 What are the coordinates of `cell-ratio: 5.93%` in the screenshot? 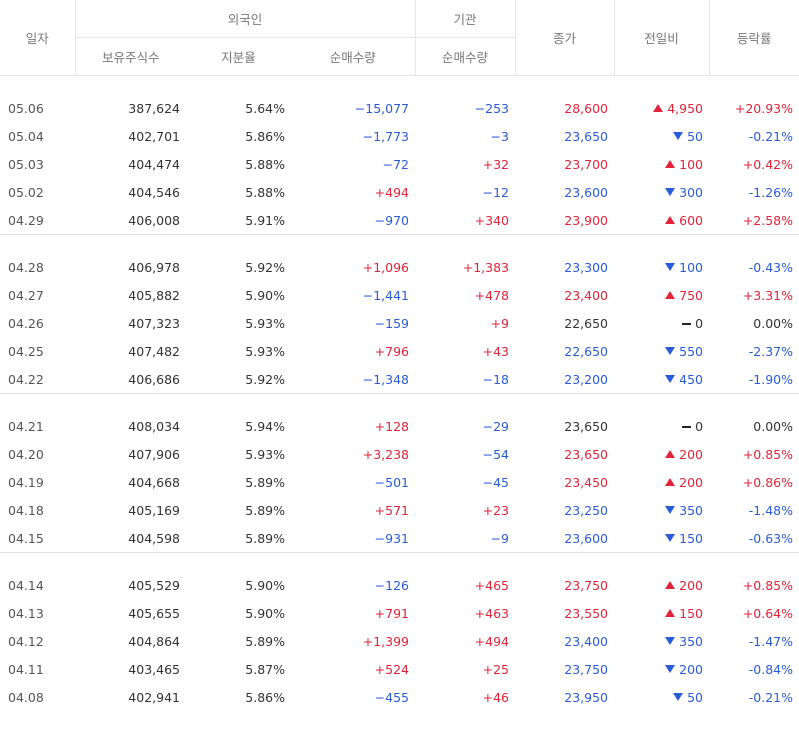 It's located at (265, 323).